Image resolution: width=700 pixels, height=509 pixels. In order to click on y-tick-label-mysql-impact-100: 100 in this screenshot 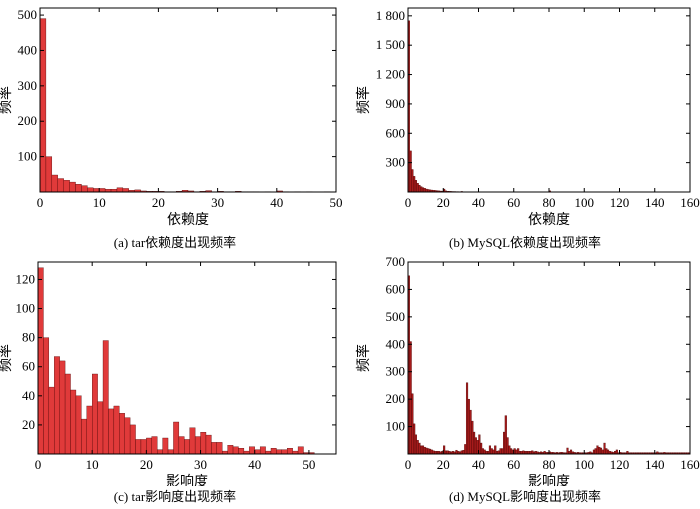, I will do `click(396, 426)`.